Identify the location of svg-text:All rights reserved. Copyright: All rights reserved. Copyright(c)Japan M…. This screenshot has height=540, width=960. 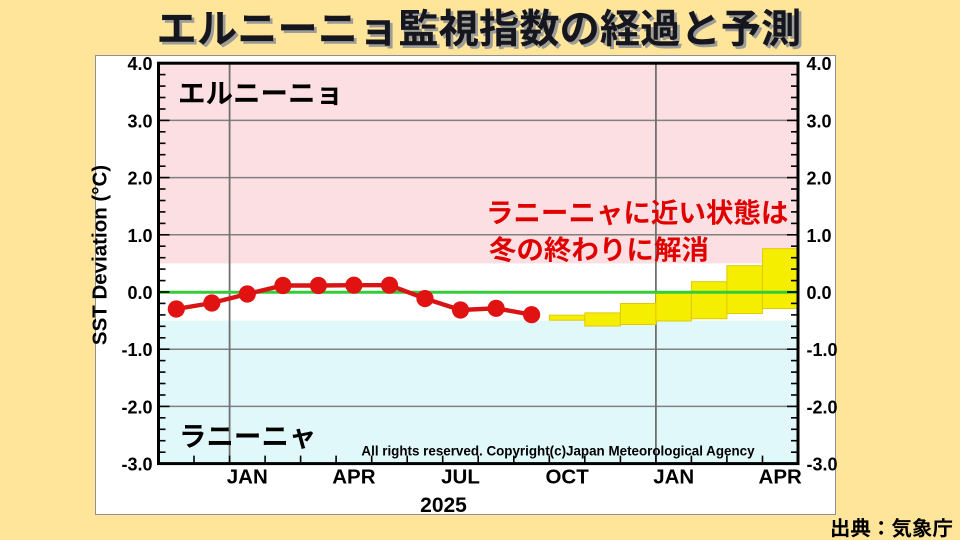
(558, 451).